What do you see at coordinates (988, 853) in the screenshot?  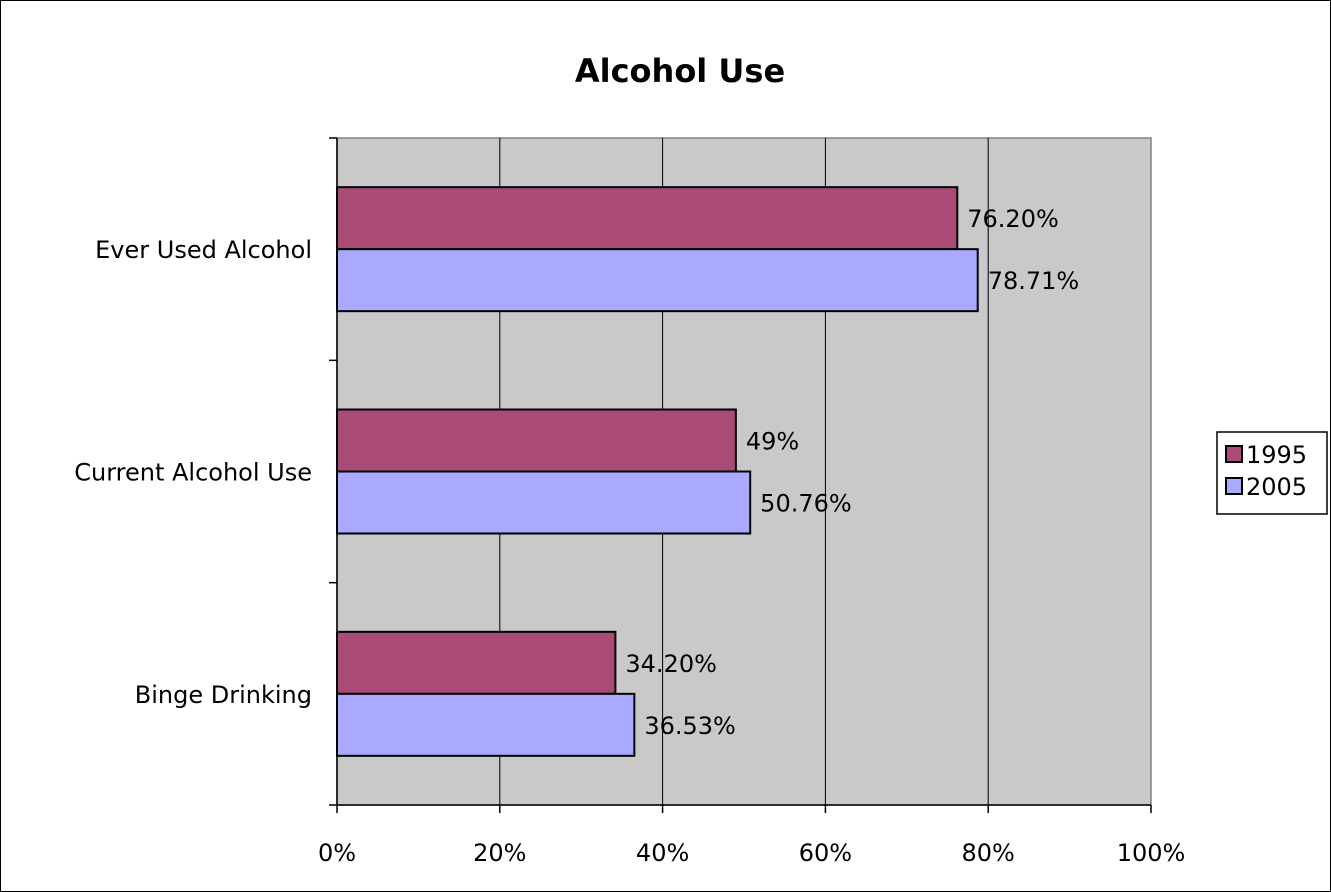 I see `x-tick-label: 80%` at bounding box center [988, 853].